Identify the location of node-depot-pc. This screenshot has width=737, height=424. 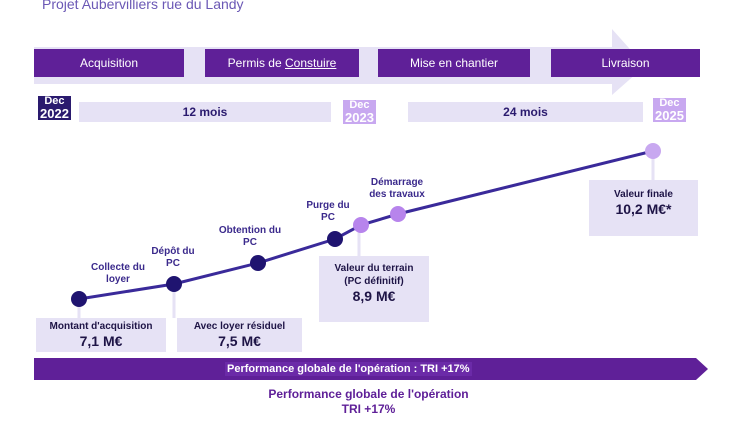
(258, 263).